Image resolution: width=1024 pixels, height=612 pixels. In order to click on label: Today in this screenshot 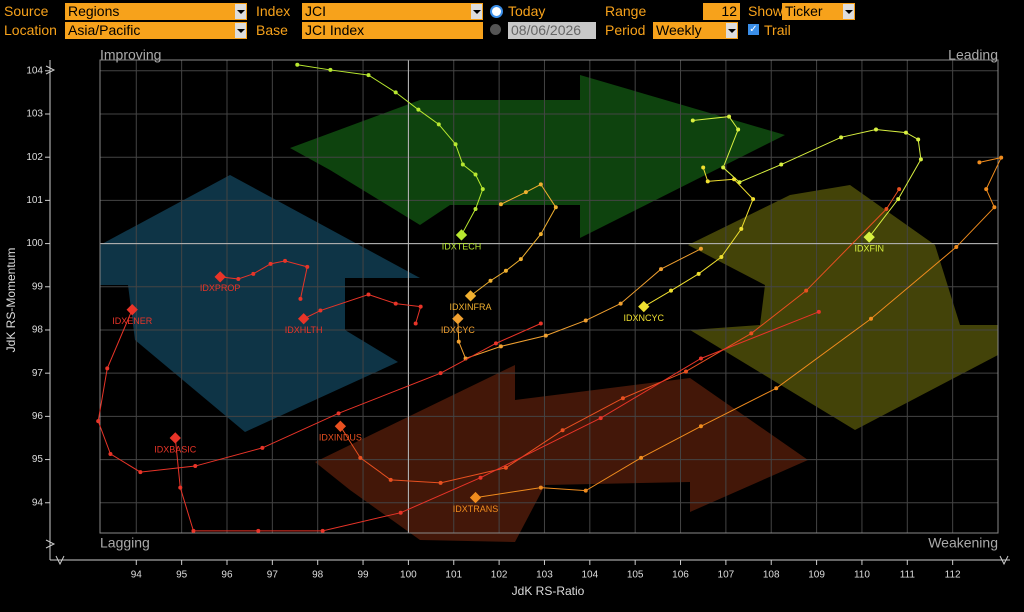, I will do `click(527, 11)`.